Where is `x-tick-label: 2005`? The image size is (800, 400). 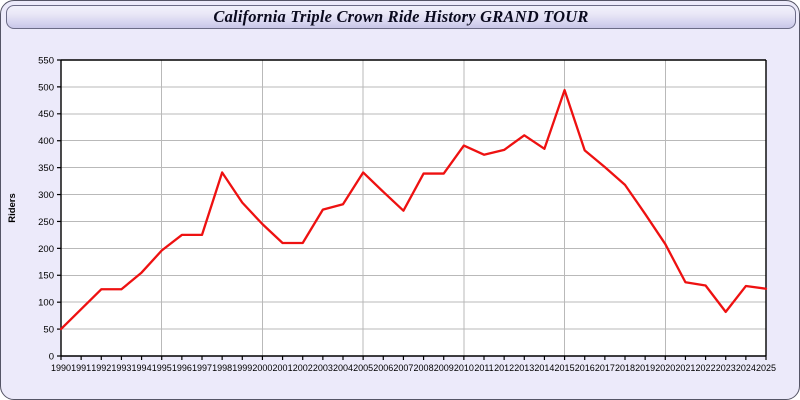
x-tick-label: 2005 is located at coordinates (363, 368).